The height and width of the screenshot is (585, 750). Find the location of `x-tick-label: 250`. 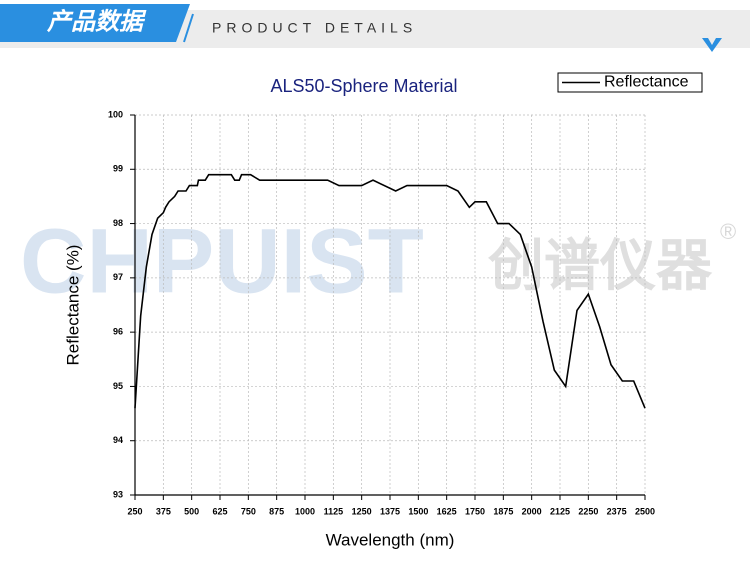

x-tick-label: 250 is located at coordinates (134, 511).